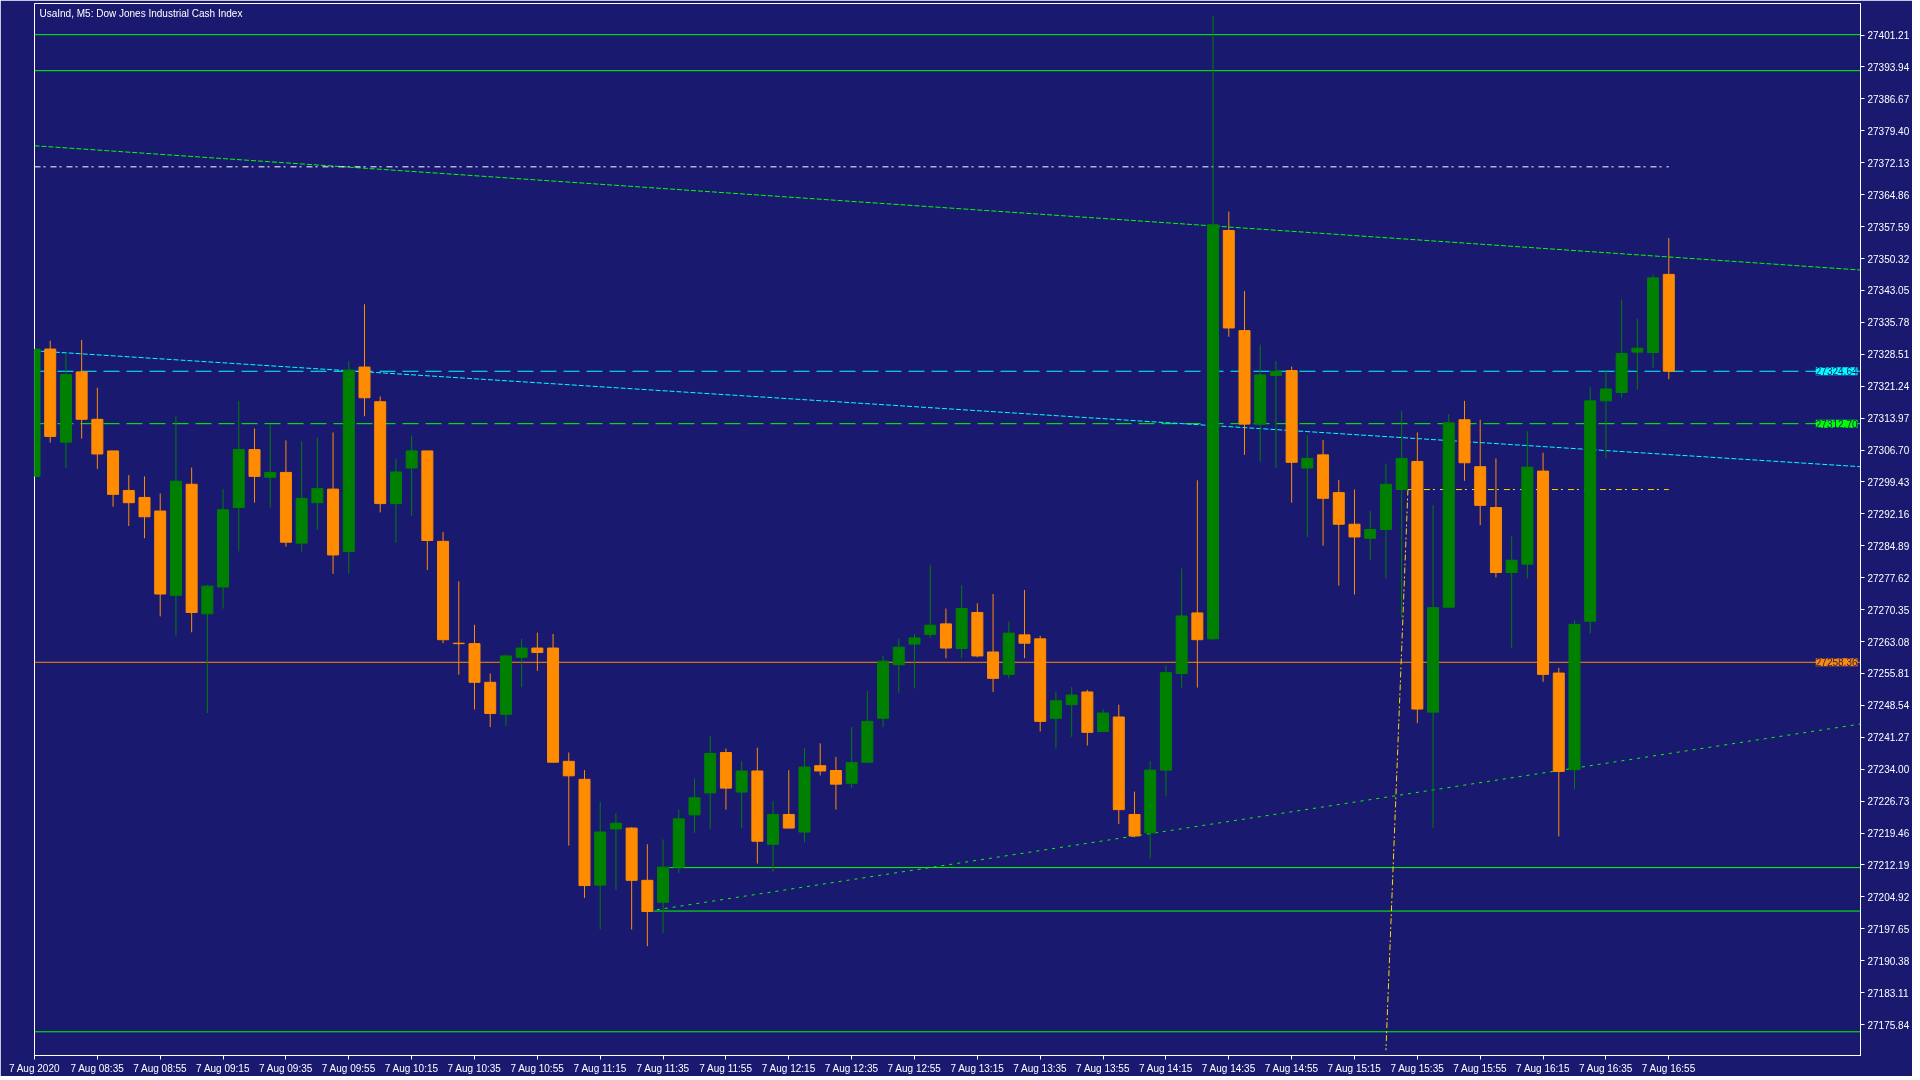 This screenshot has height=1080, width=1920. I want to click on y-tick-label: 27277.62, so click(1888, 578).